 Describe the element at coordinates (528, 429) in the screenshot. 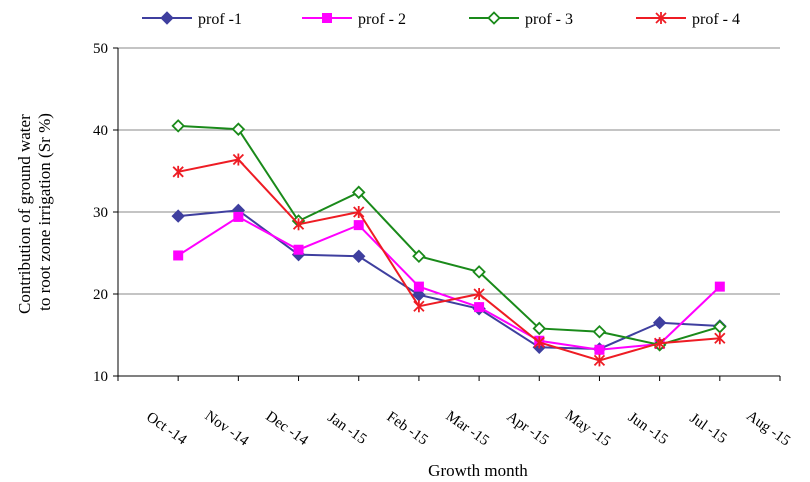

I see `x-tick-label: Apr -15` at that location.